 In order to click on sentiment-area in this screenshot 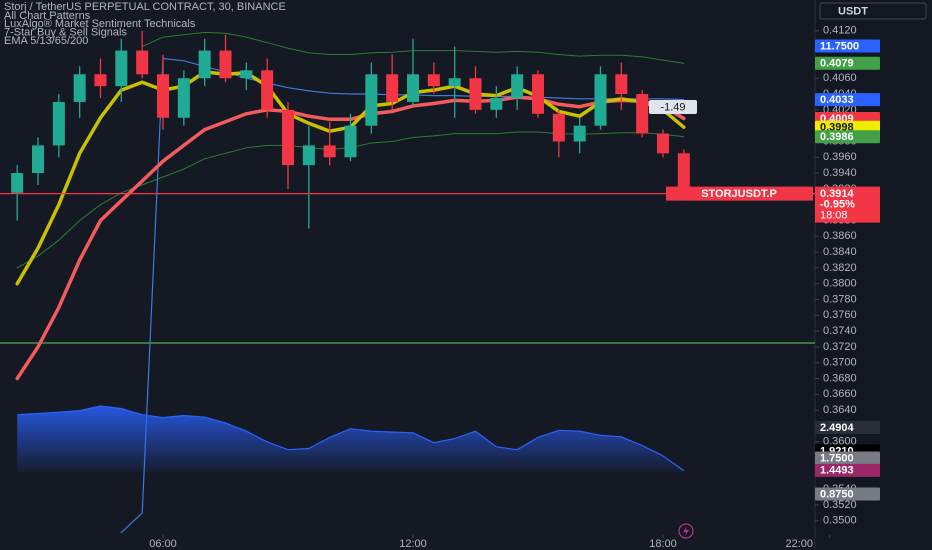, I will do `click(350, 439)`.